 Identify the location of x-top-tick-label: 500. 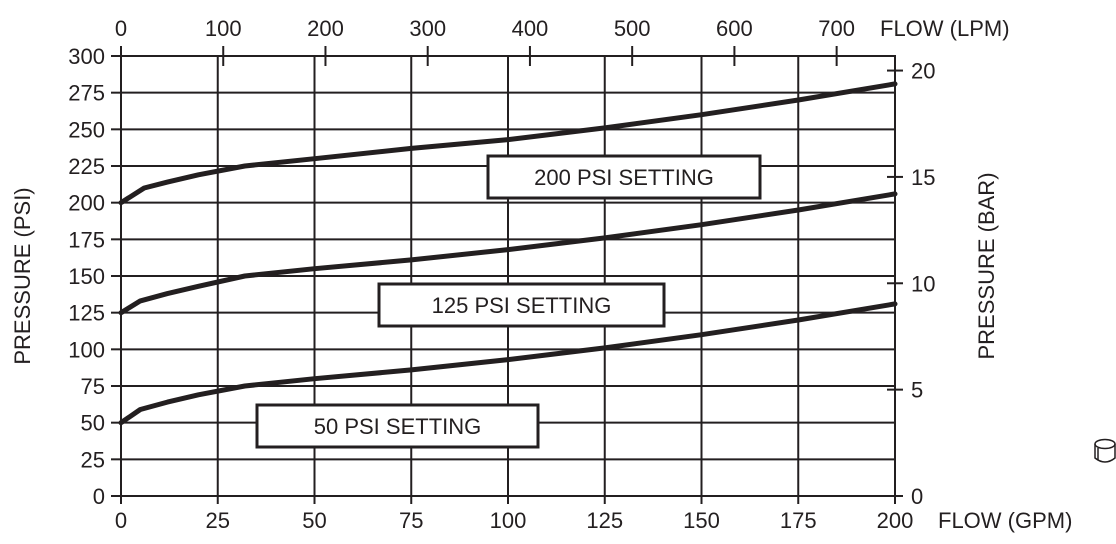
(632, 28).